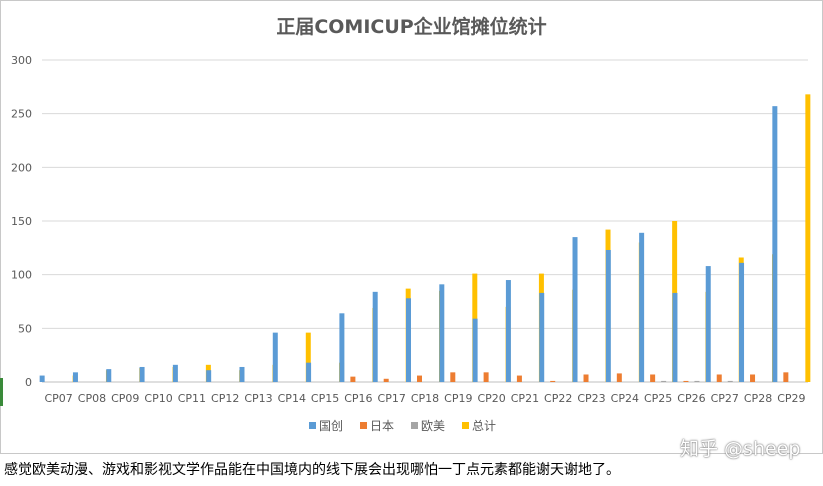 This screenshot has height=486, width=823. Describe the element at coordinates (753, 378) in the screenshot. I see `bar-CP28-日本` at that location.